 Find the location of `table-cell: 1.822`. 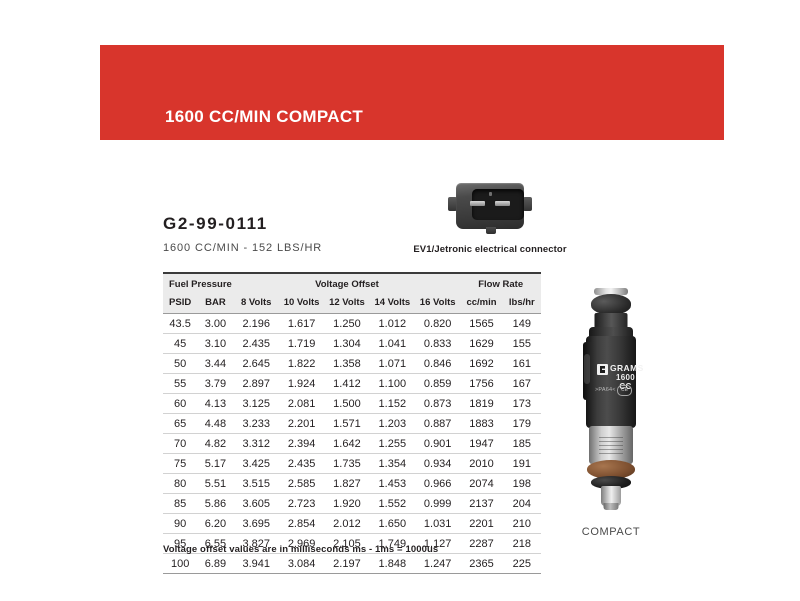

table-cell: 1.822 is located at coordinates (301, 363).